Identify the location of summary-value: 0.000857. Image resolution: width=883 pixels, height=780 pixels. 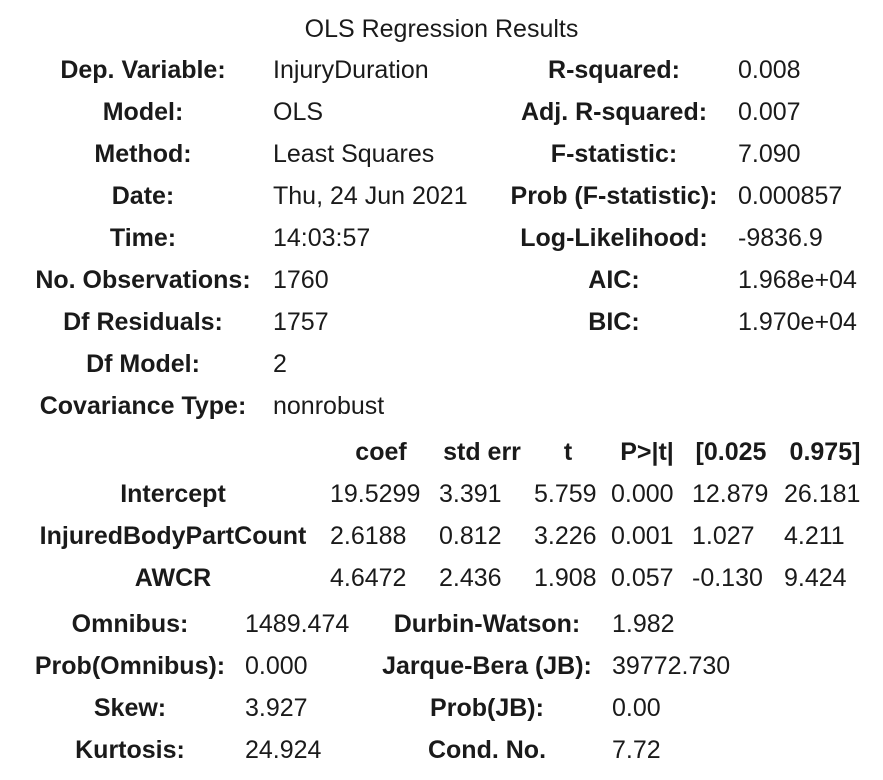
(790, 196).